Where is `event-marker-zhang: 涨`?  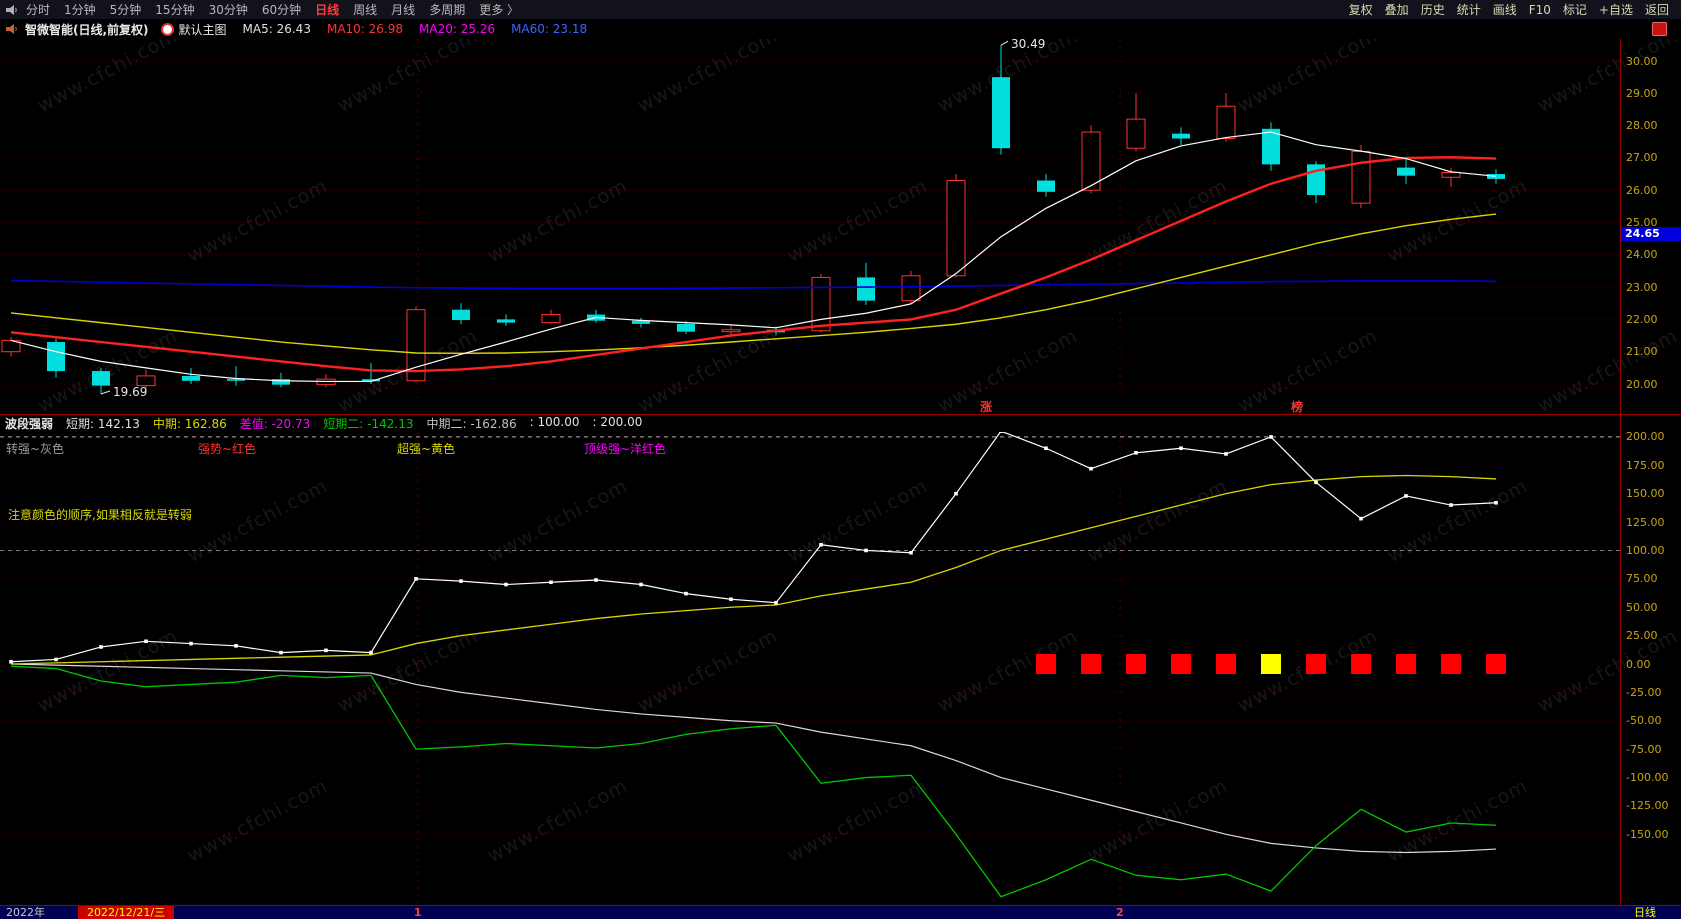 event-marker-zhang: 涨 is located at coordinates (986, 407).